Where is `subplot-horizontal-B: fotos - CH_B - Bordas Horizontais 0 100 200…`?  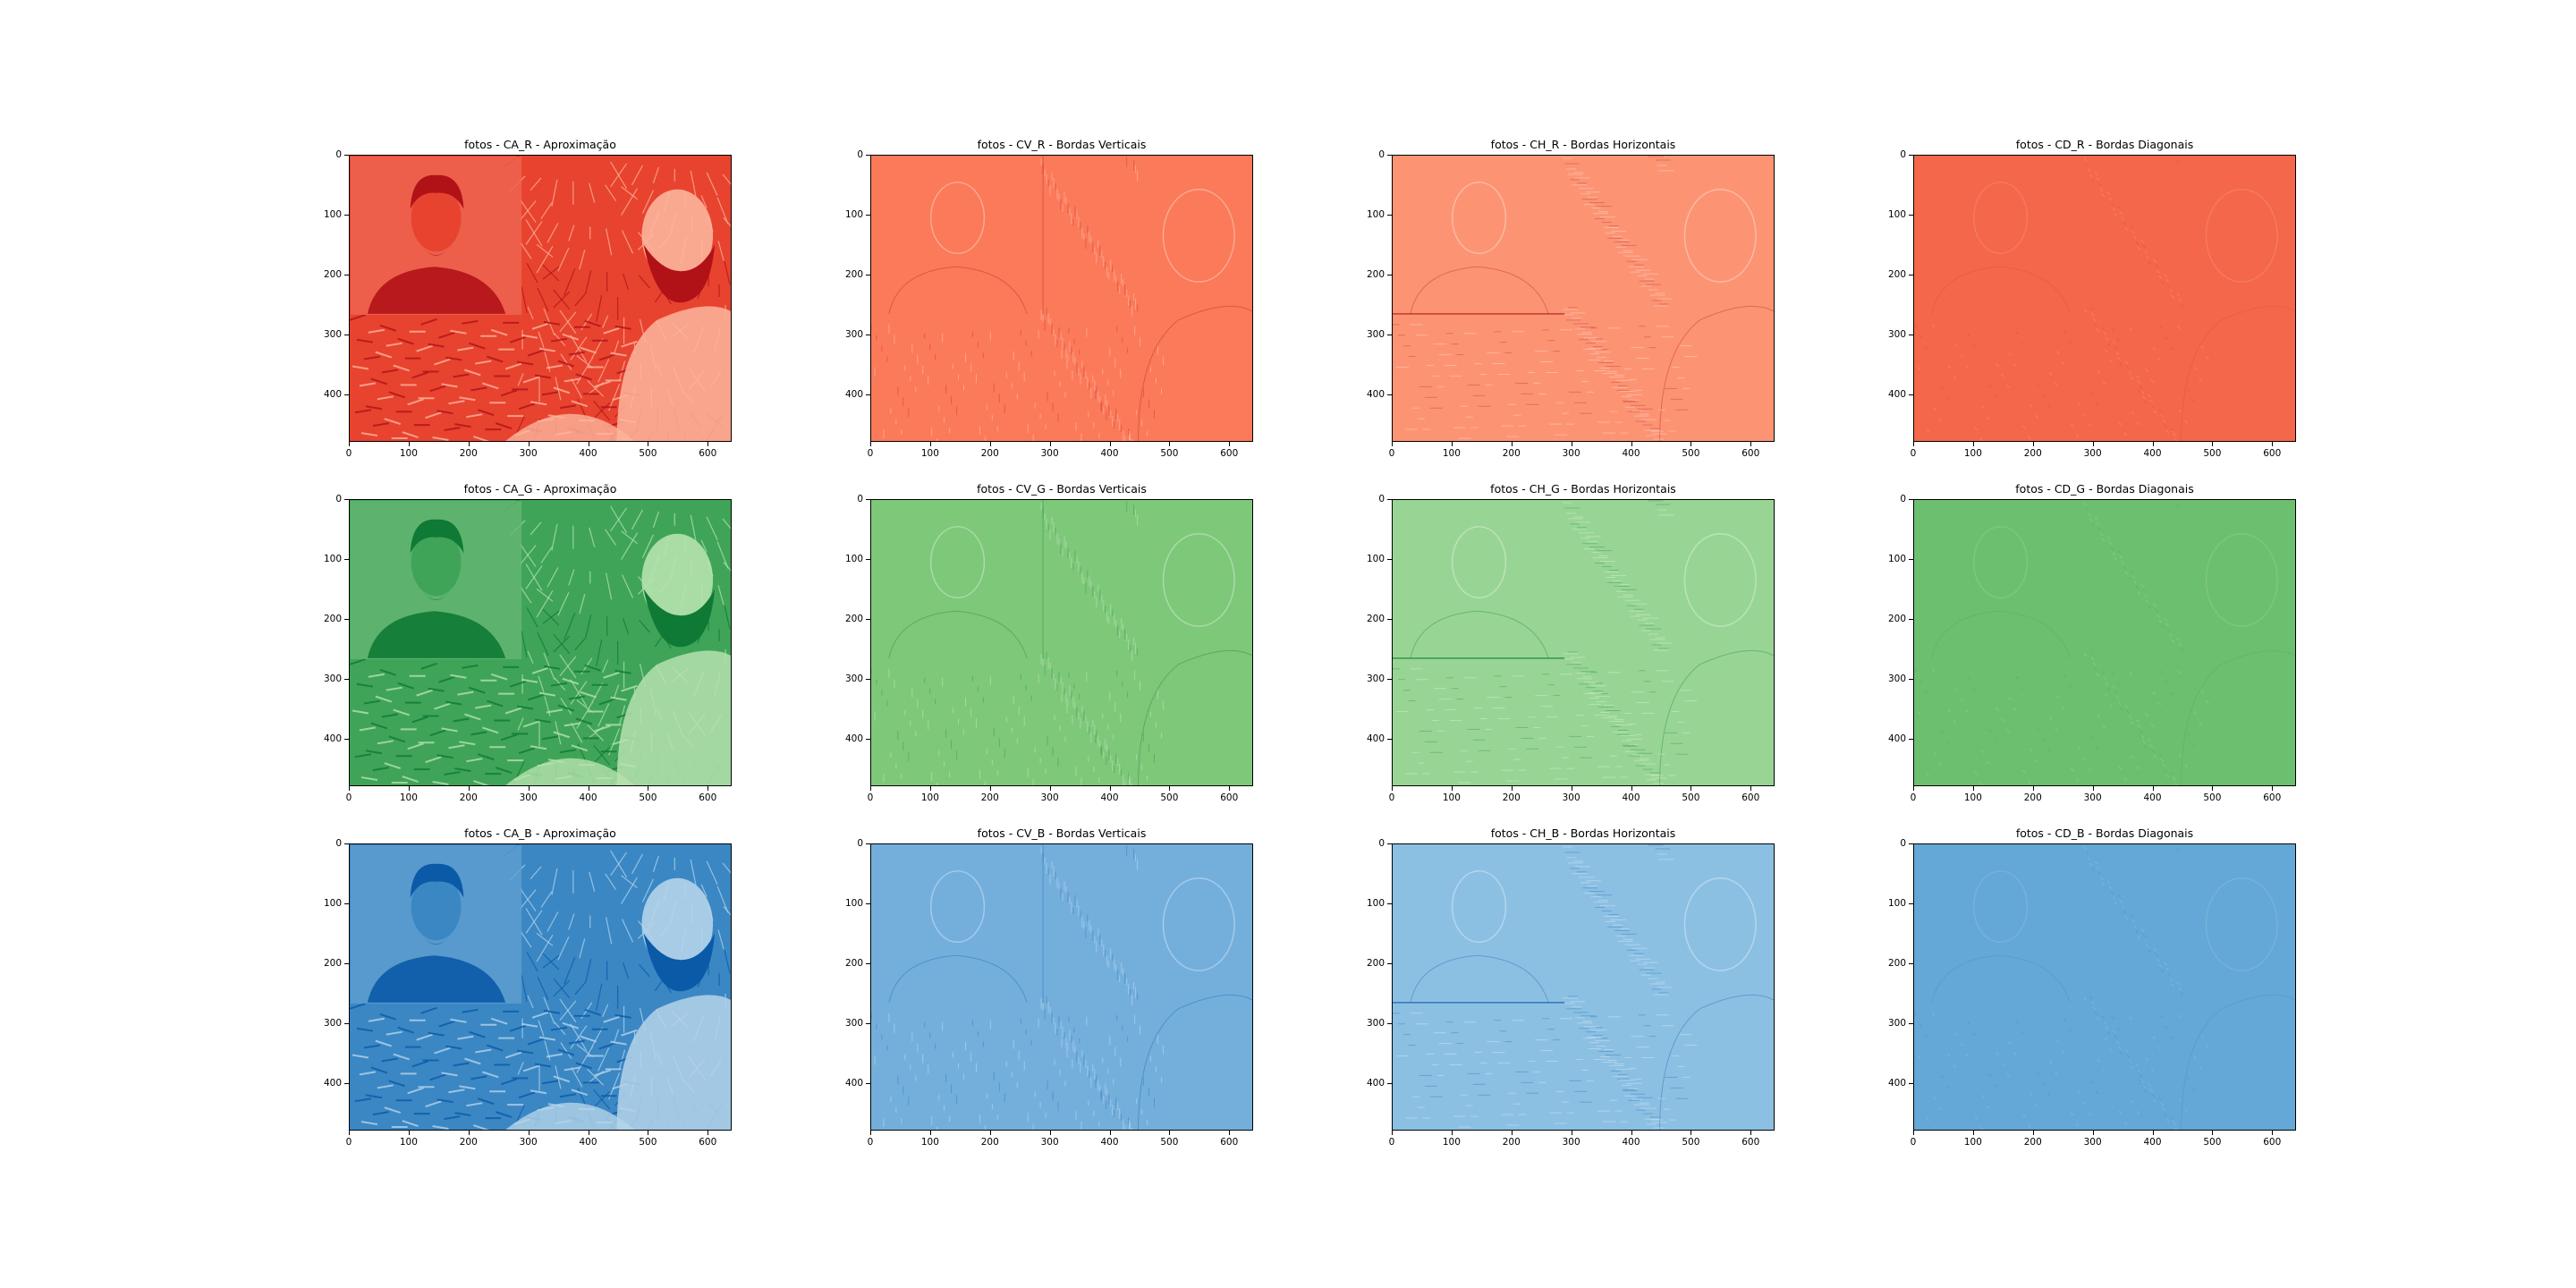 subplot-horizontal-B: fotos - CH_B - Bordas Horizontais 0 100 200… is located at coordinates (1571, 987).